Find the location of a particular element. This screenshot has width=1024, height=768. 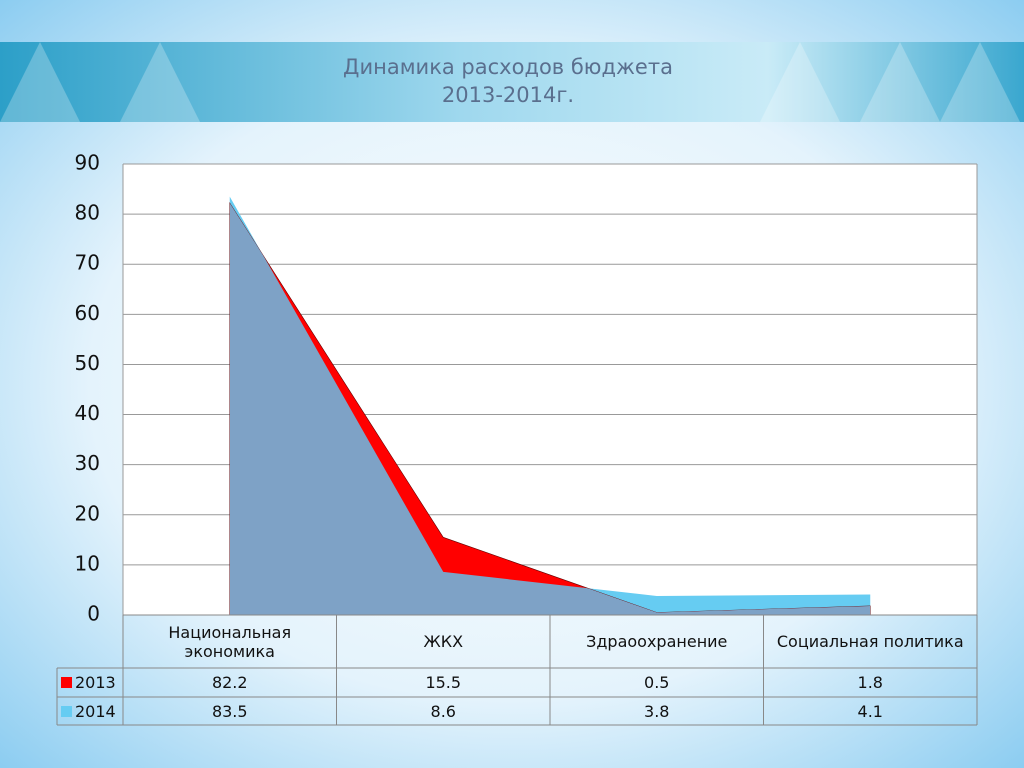

x-tick-label: Национальная экономика is located at coordinates (230, 641).